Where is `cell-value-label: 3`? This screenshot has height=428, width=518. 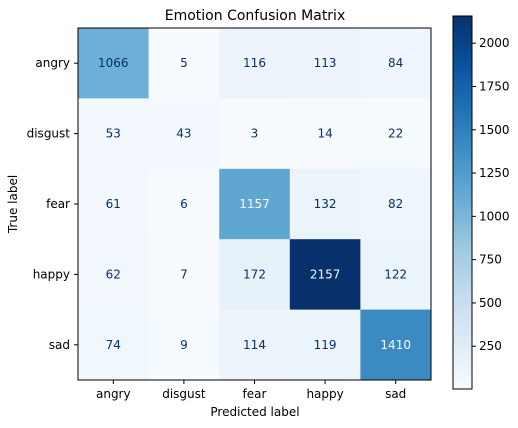
cell-value-label: 3 is located at coordinates (255, 134).